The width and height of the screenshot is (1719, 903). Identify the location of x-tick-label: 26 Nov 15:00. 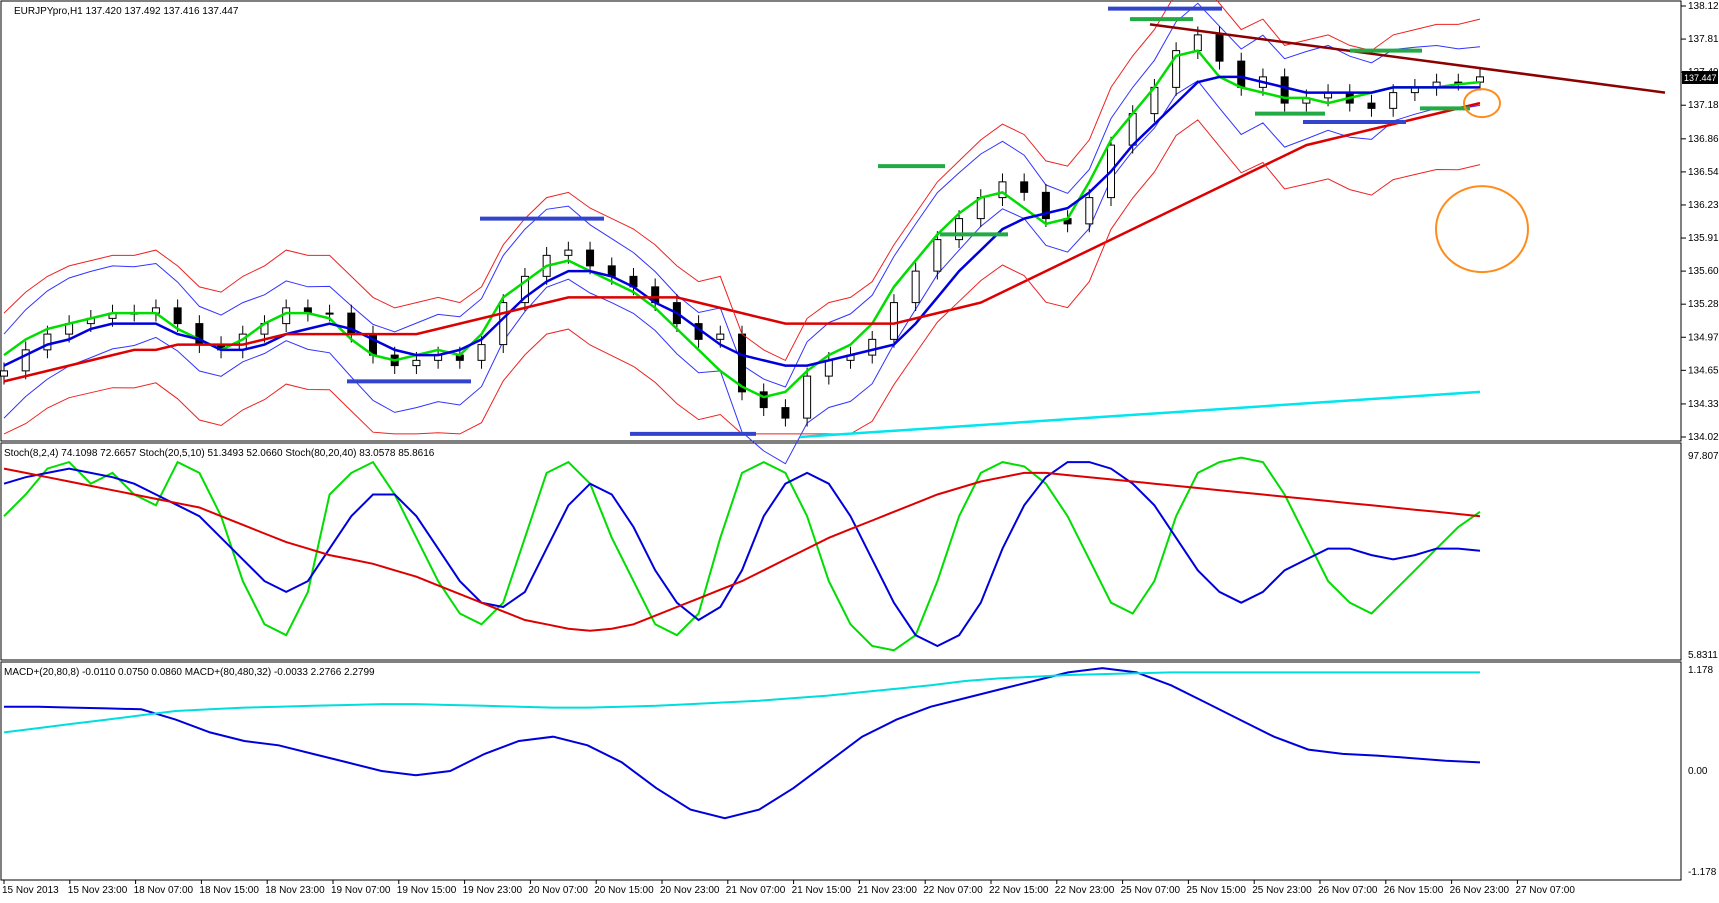
(1414, 890).